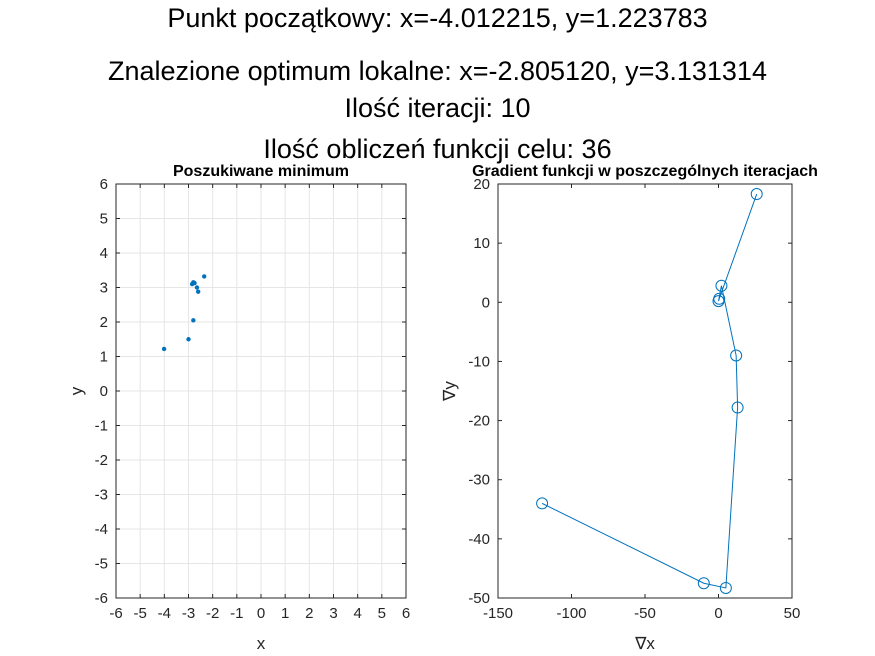 Image resolution: width=875 pixels, height=656 pixels. What do you see at coordinates (101, 598) in the screenshot?
I see `y-tick-label: -6` at bounding box center [101, 598].